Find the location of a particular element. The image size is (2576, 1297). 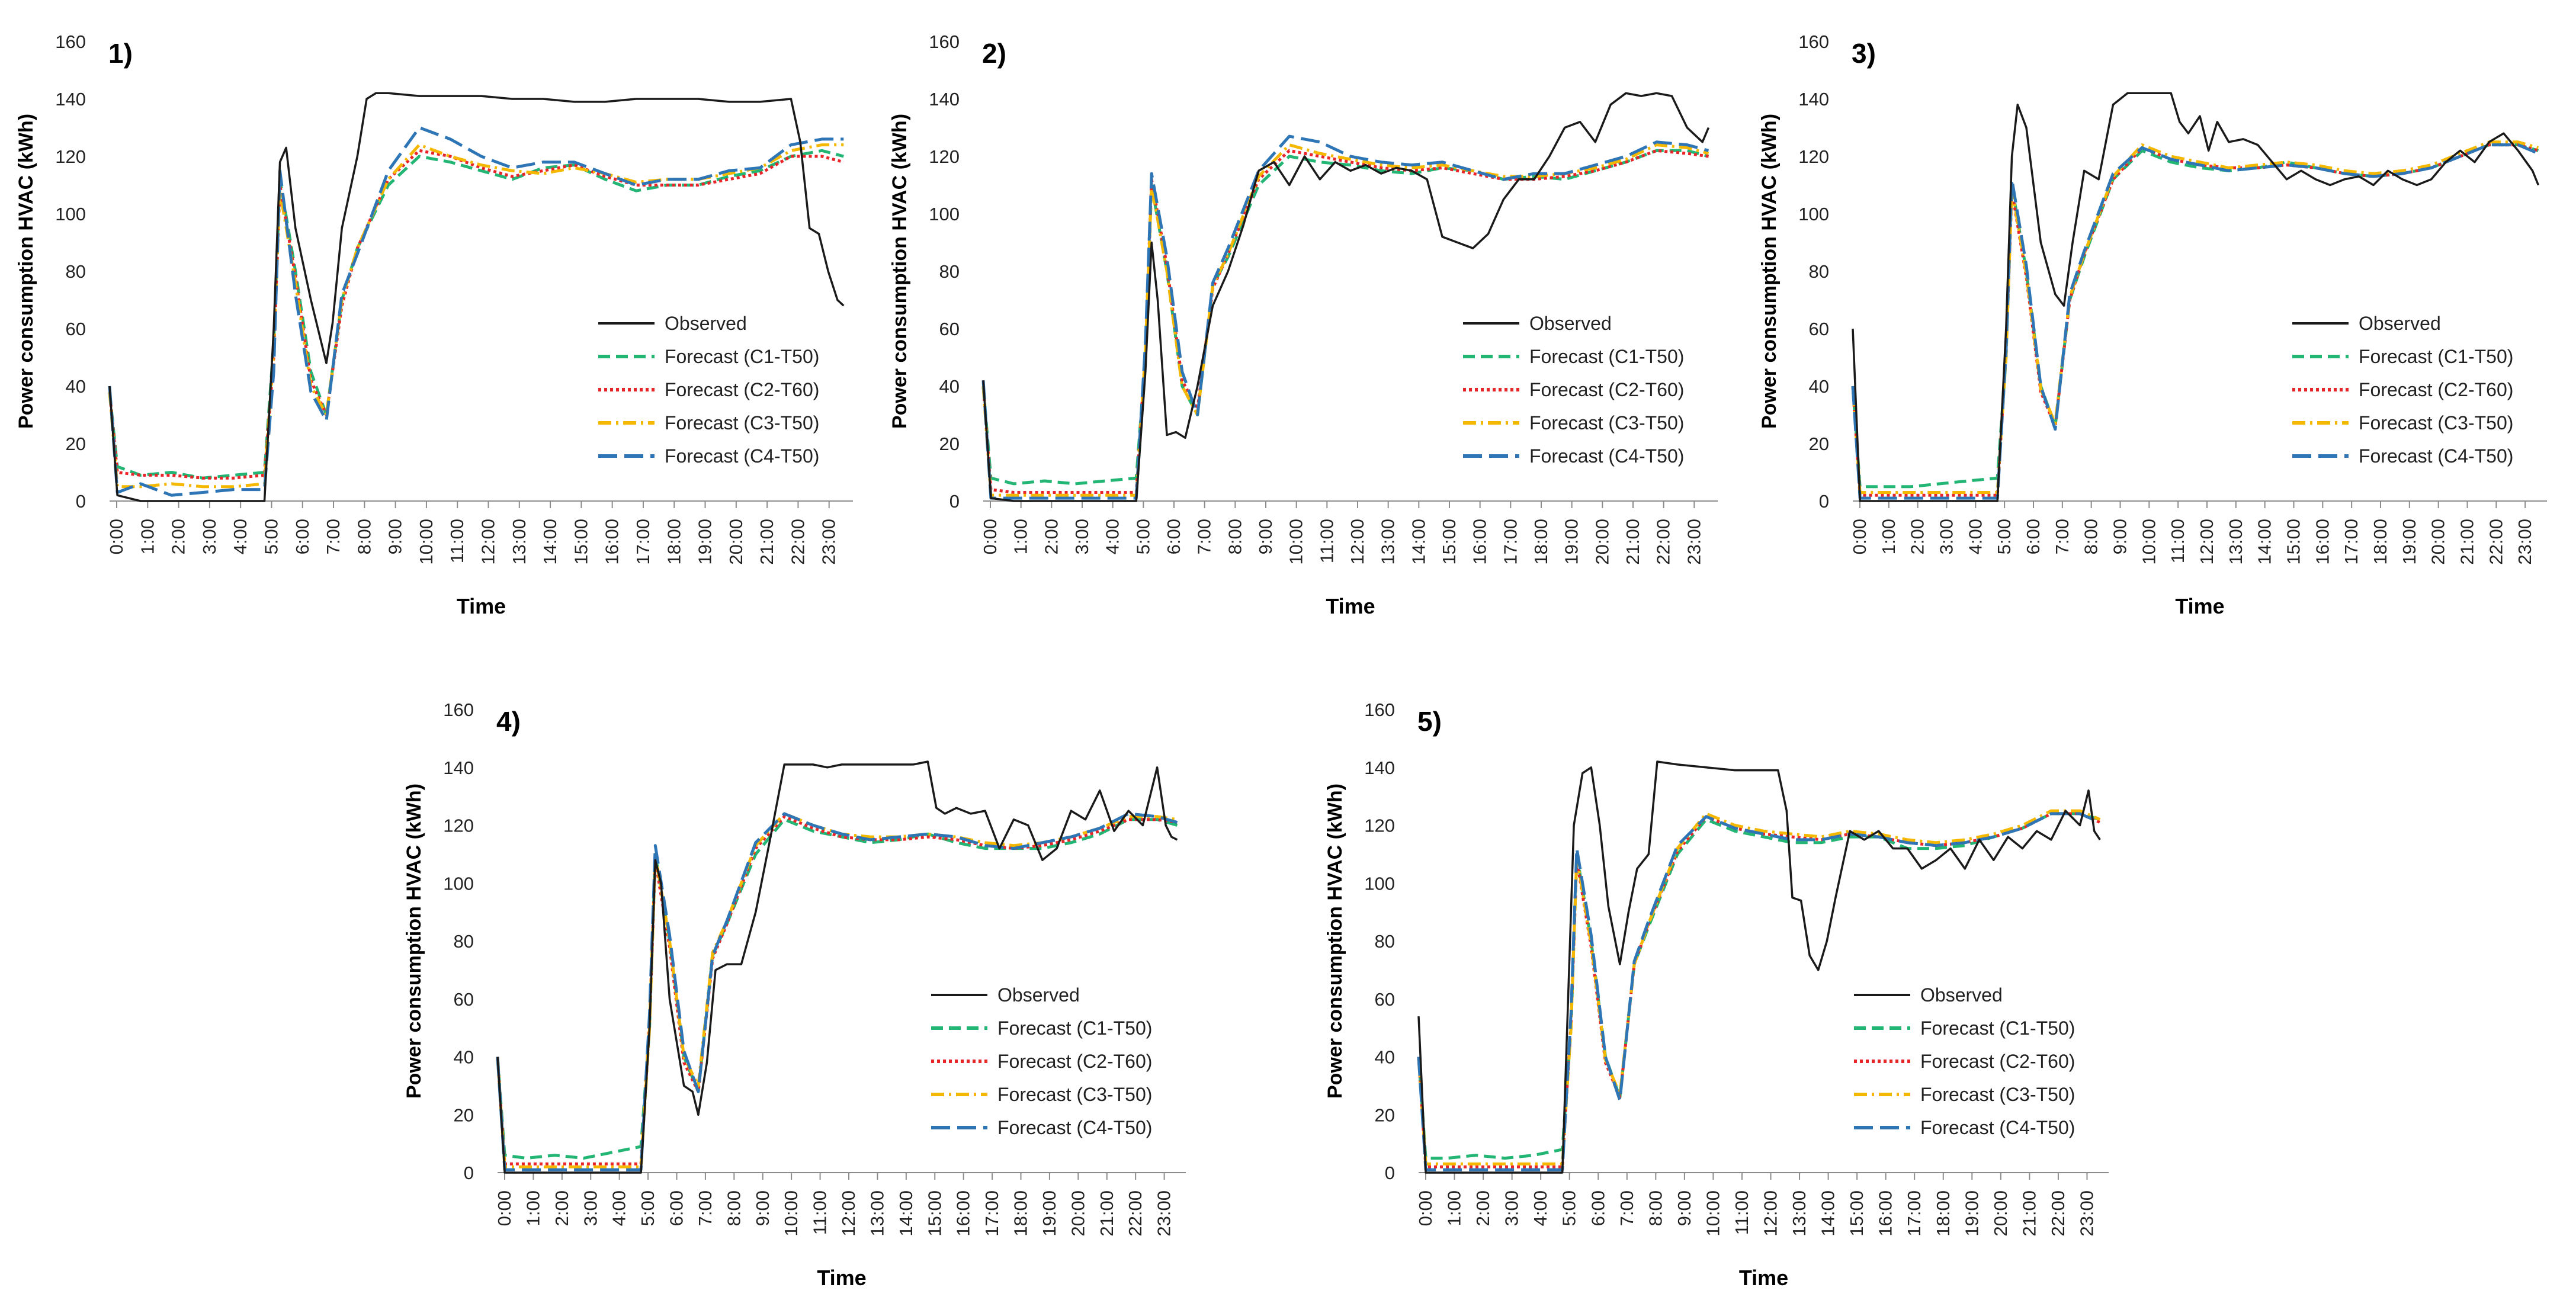

panel-label: 4) is located at coordinates (508, 721).